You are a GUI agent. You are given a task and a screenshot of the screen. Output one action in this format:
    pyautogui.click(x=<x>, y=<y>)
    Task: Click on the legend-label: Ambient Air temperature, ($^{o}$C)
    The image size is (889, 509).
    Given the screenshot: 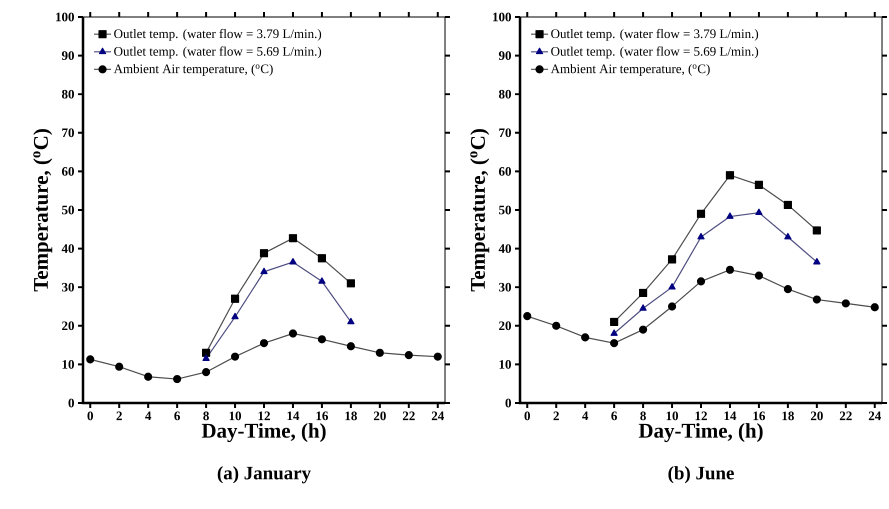 What is the action you would take?
    pyautogui.click(x=630, y=70)
    